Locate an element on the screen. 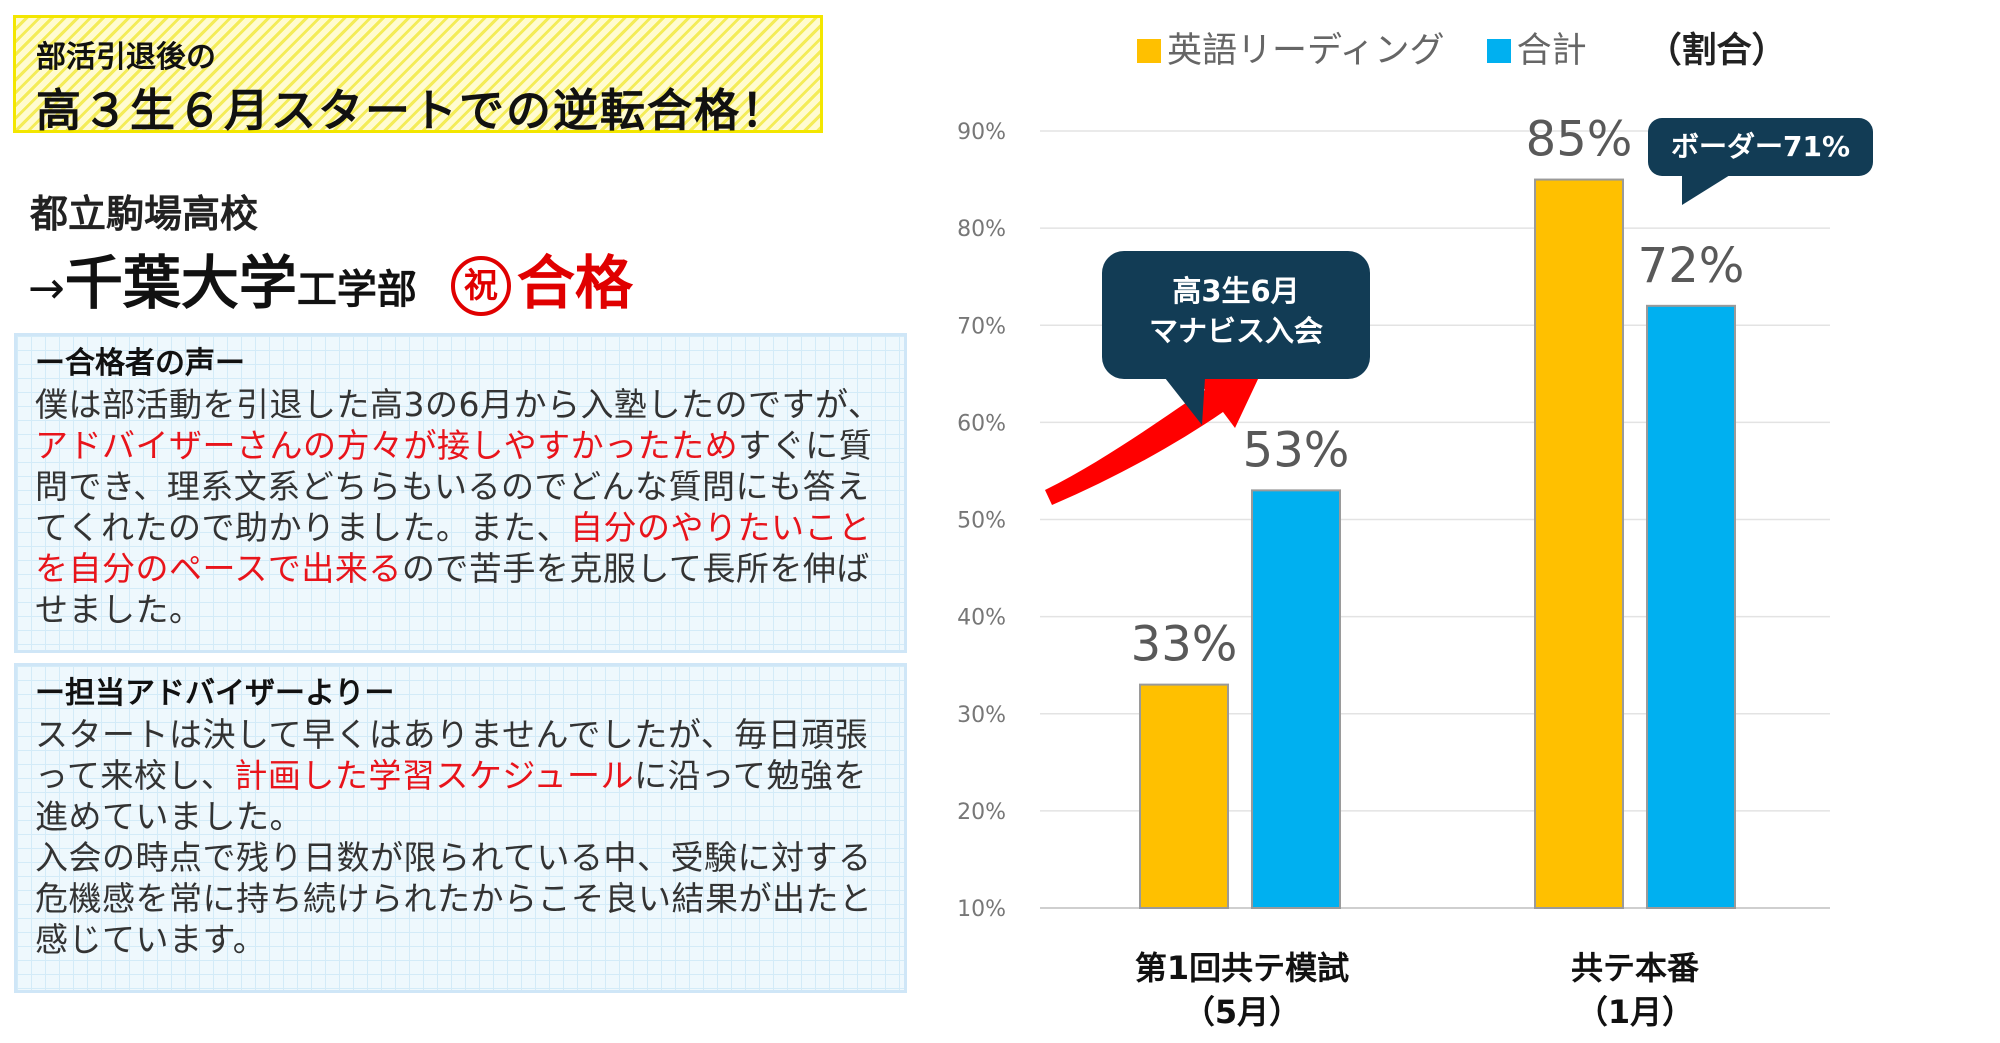  headline-line1: 部活引退後の is located at coordinates (126, 57).